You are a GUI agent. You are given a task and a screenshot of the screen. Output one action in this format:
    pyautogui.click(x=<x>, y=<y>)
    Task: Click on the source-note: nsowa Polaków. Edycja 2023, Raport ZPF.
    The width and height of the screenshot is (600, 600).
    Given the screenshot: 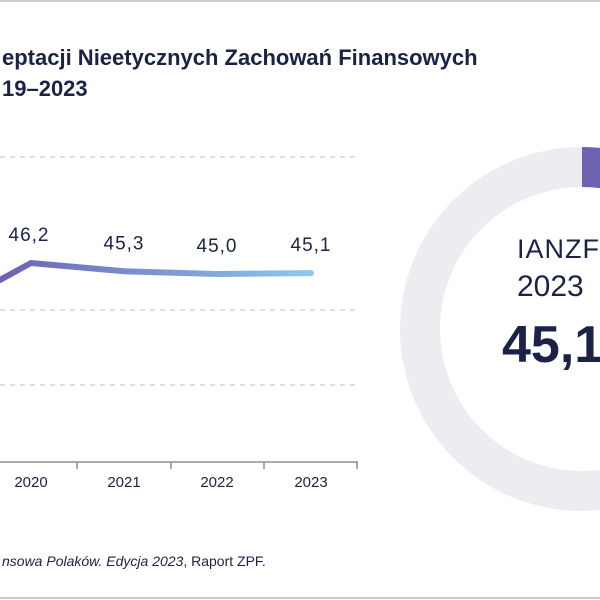 What is the action you would take?
    pyautogui.click(x=134, y=561)
    